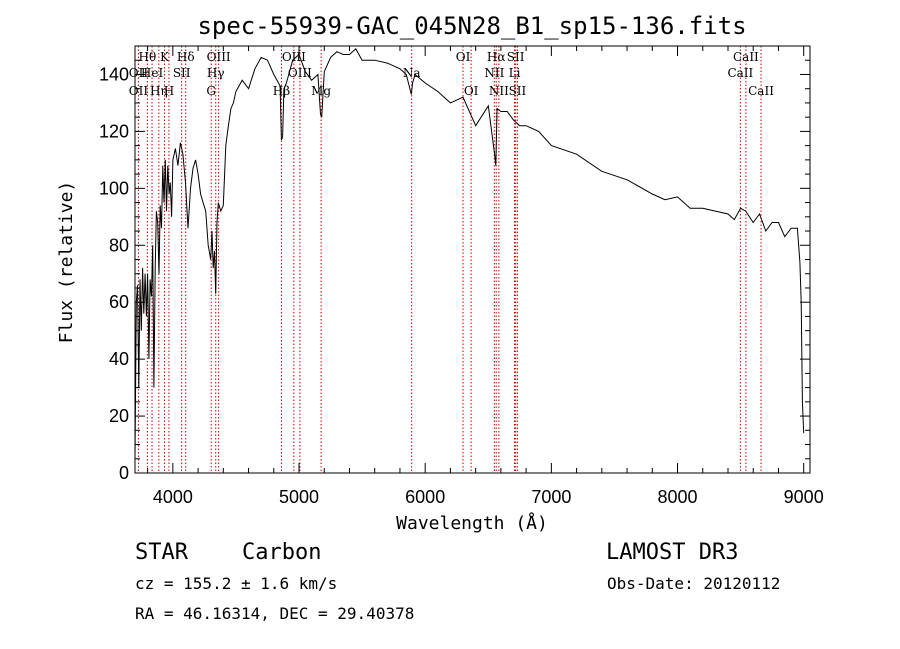 This screenshot has height=649, width=900. Describe the element at coordinates (169, 91) in the screenshot. I see `spectral-line-label: H` at that location.